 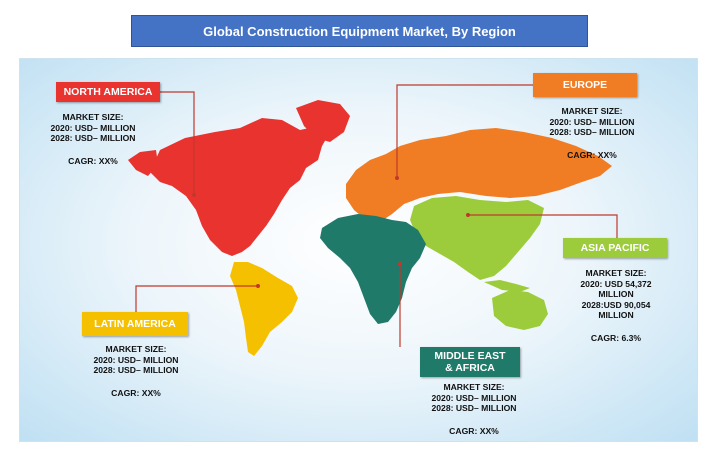 I want to click on latin-america-market-size-label: MARKET SIZE:, so click(x=136, y=349).